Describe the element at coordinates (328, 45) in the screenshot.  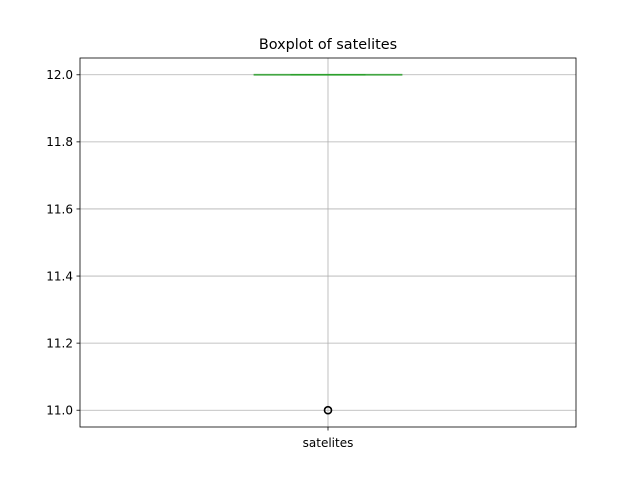
I see `chart-title: Boxplot of satelites` at that location.